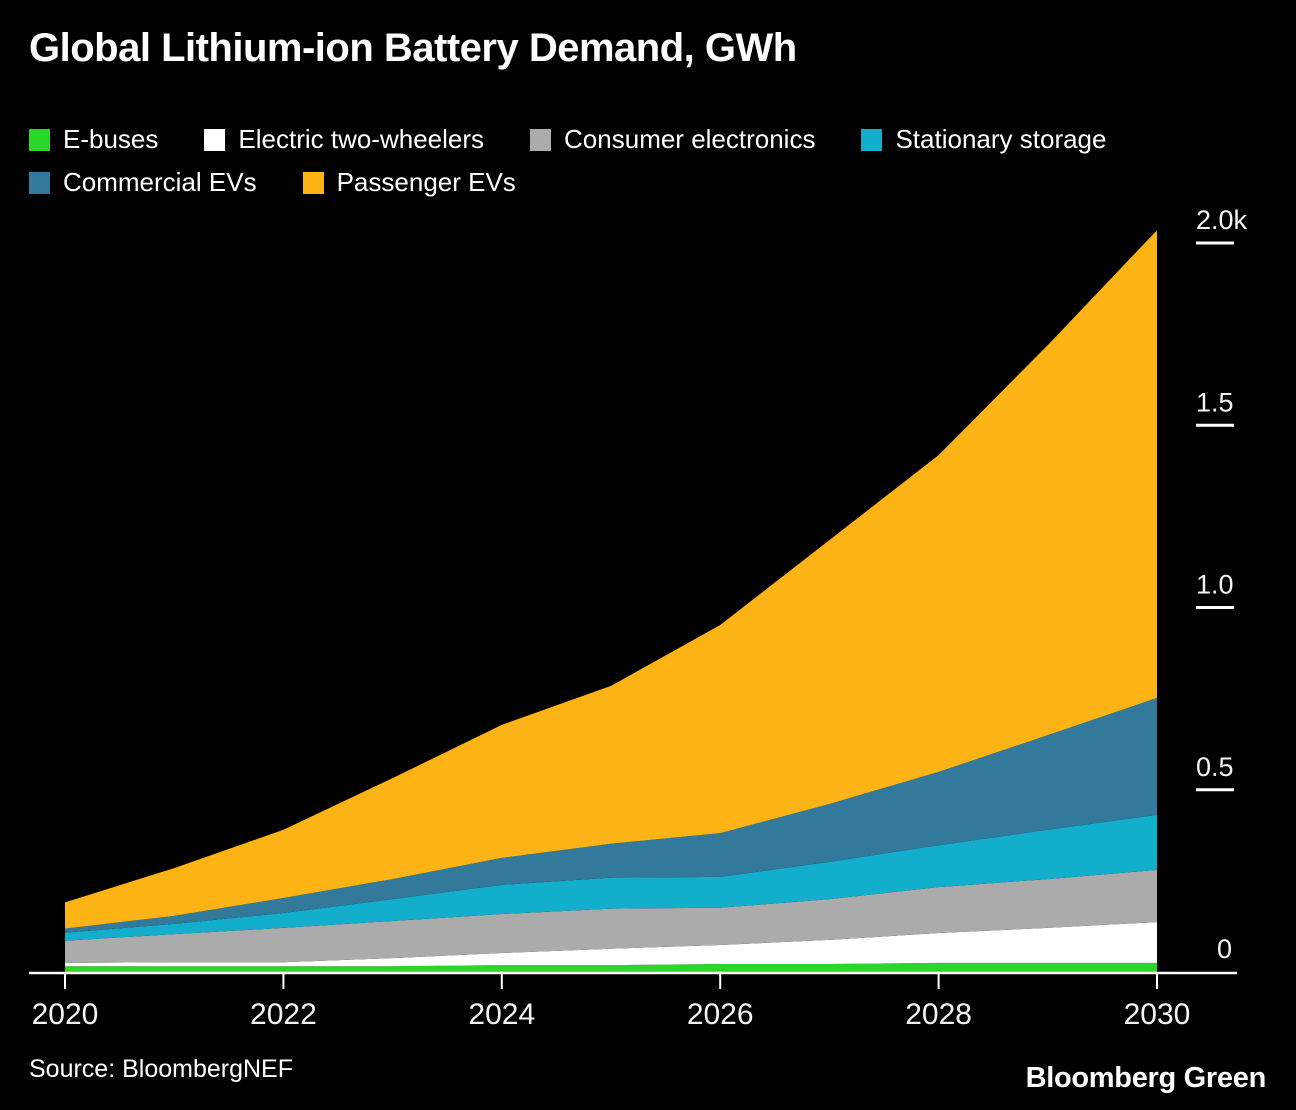  I want to click on y-axis-label: 1.5, so click(1215, 402).